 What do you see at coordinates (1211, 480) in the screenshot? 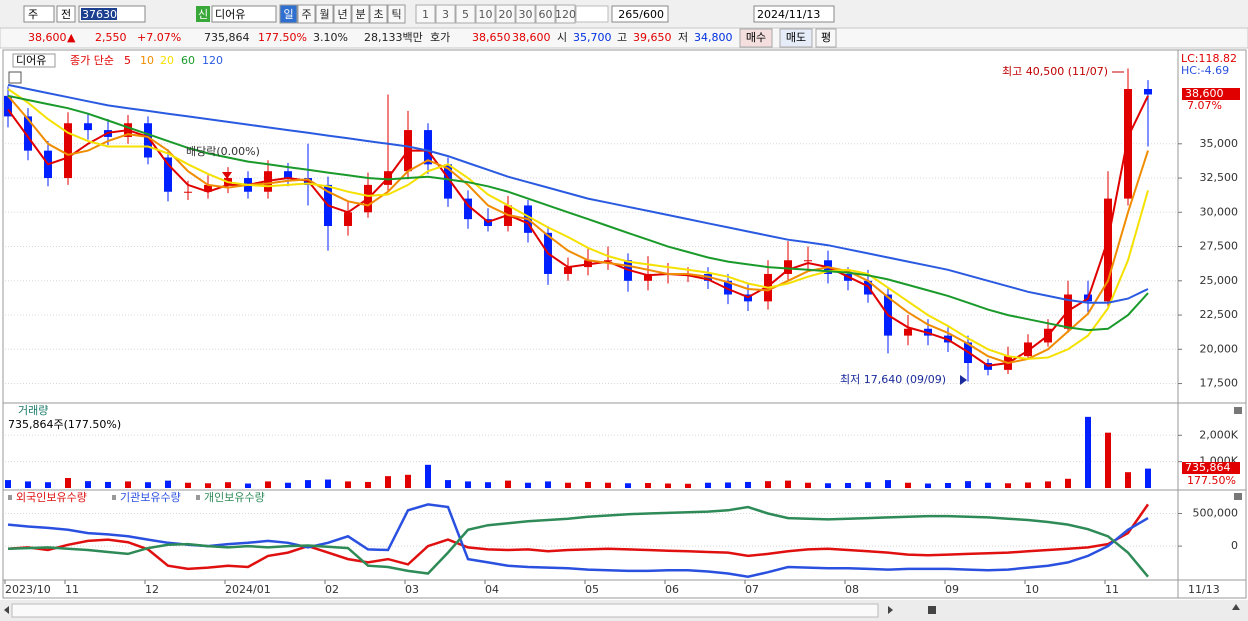
I see `volume-ratio: 177.50%` at bounding box center [1211, 480].